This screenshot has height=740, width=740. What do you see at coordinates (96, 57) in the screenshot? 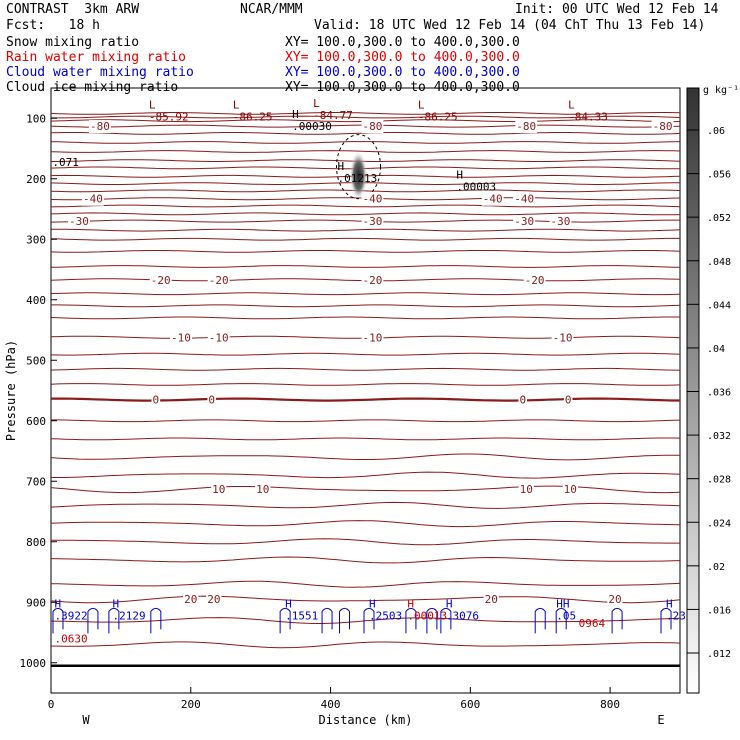
I see `field-label-rain: Rain water mixing ratio` at bounding box center [96, 57].